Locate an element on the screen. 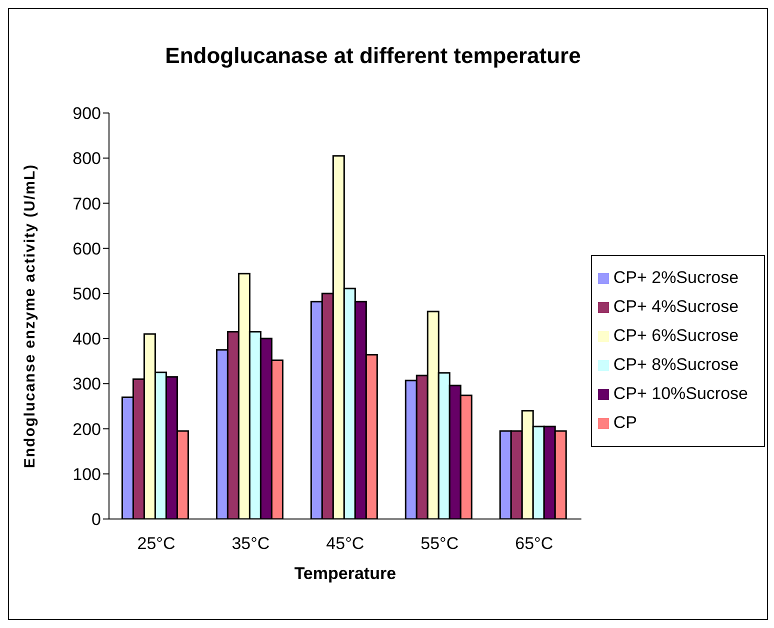 Image resolution: width=774 pixels, height=628 pixels. y-tick-label: 500 is located at coordinates (86, 294).